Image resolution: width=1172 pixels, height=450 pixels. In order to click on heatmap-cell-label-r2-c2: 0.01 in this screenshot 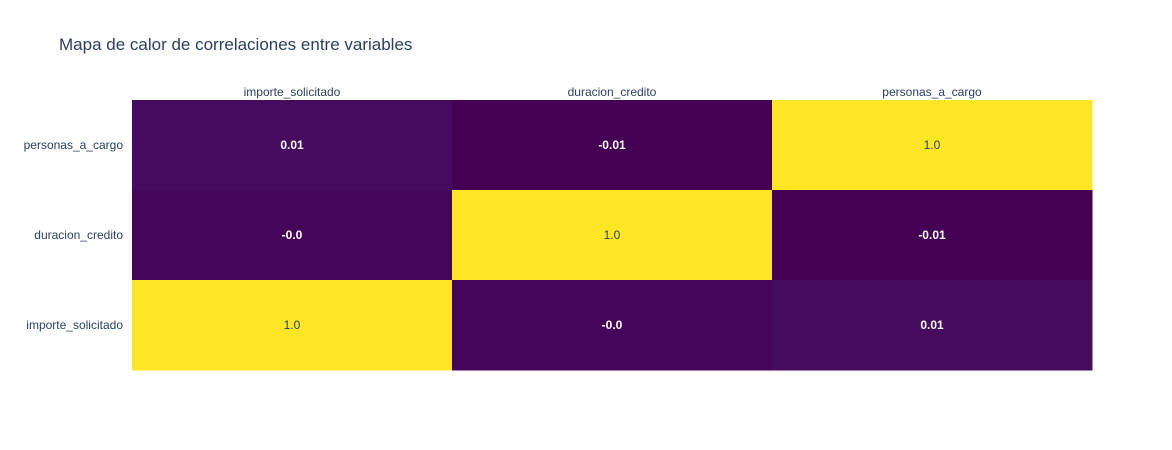, I will do `click(932, 325)`.